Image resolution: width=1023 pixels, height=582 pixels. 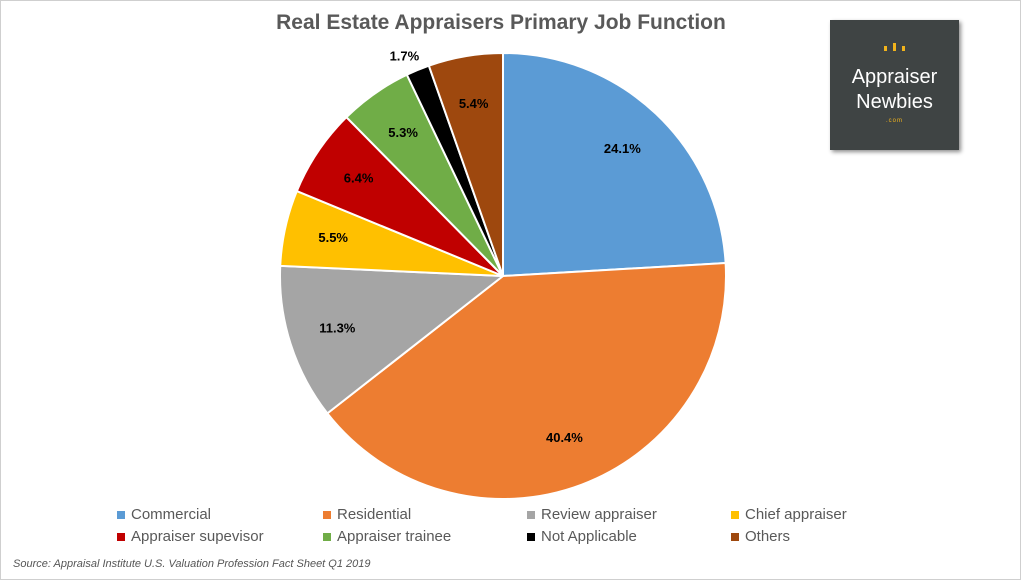 I want to click on logo-mark-icon, so click(x=895, y=47).